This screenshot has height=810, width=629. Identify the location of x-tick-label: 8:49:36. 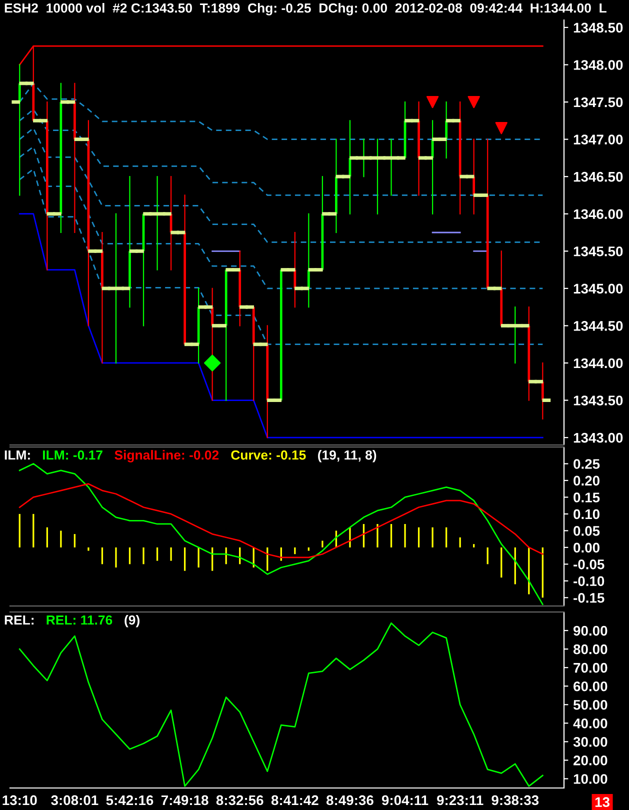
(350, 800).